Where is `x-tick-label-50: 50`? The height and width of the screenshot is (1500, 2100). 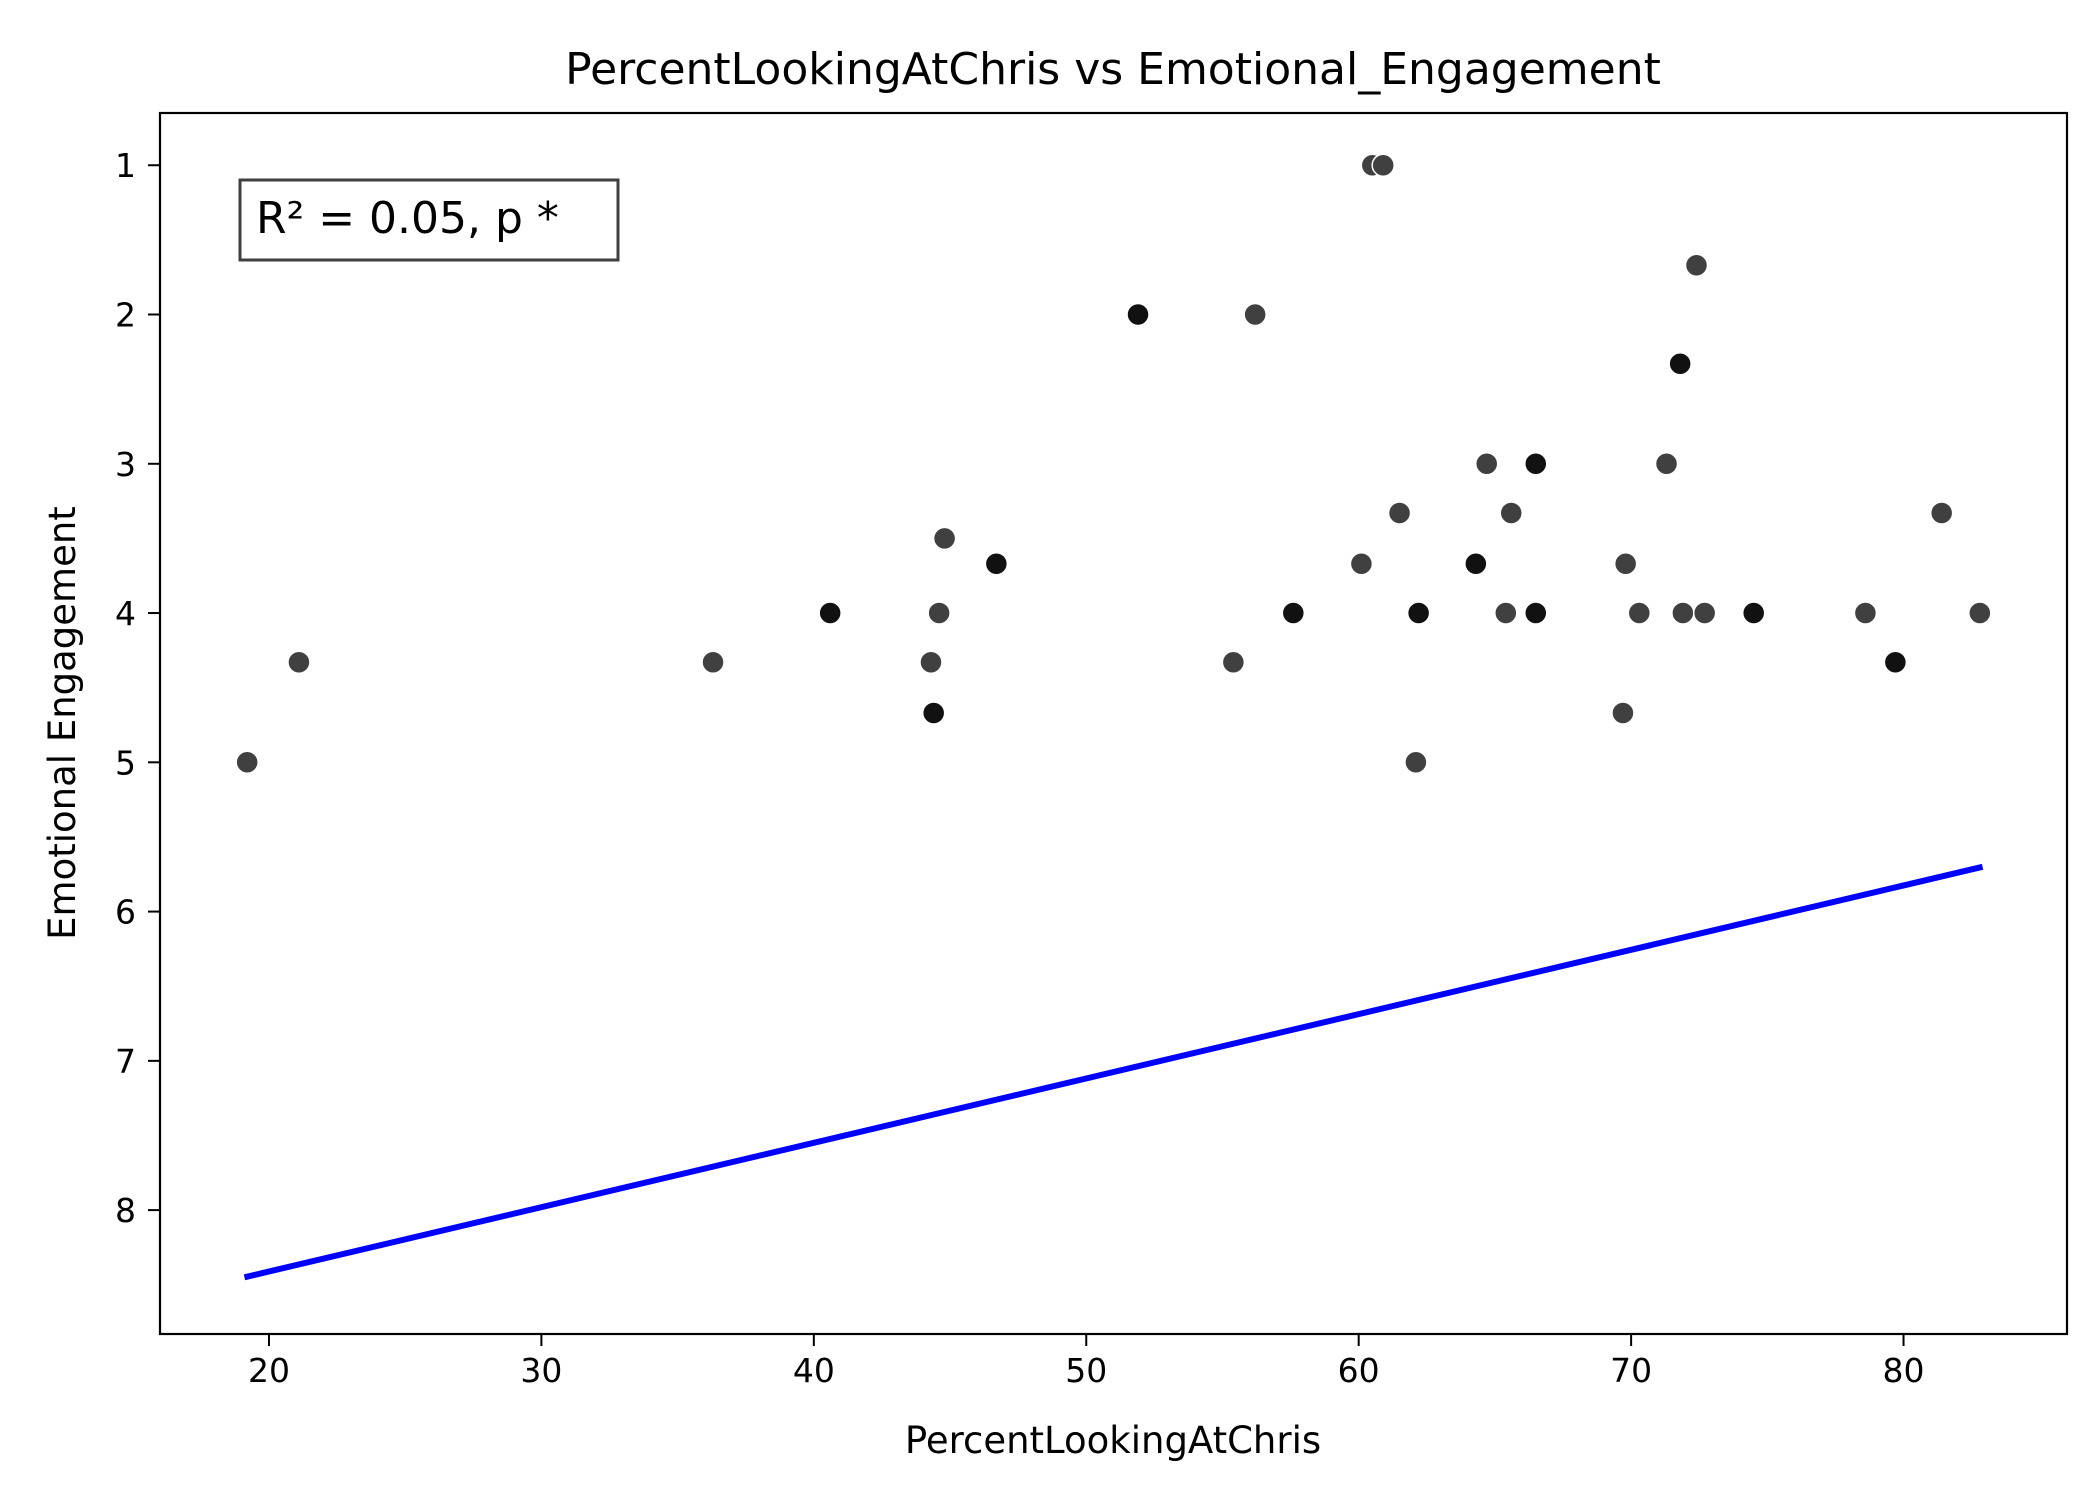 x-tick-label-50: 50 is located at coordinates (1086, 1370).